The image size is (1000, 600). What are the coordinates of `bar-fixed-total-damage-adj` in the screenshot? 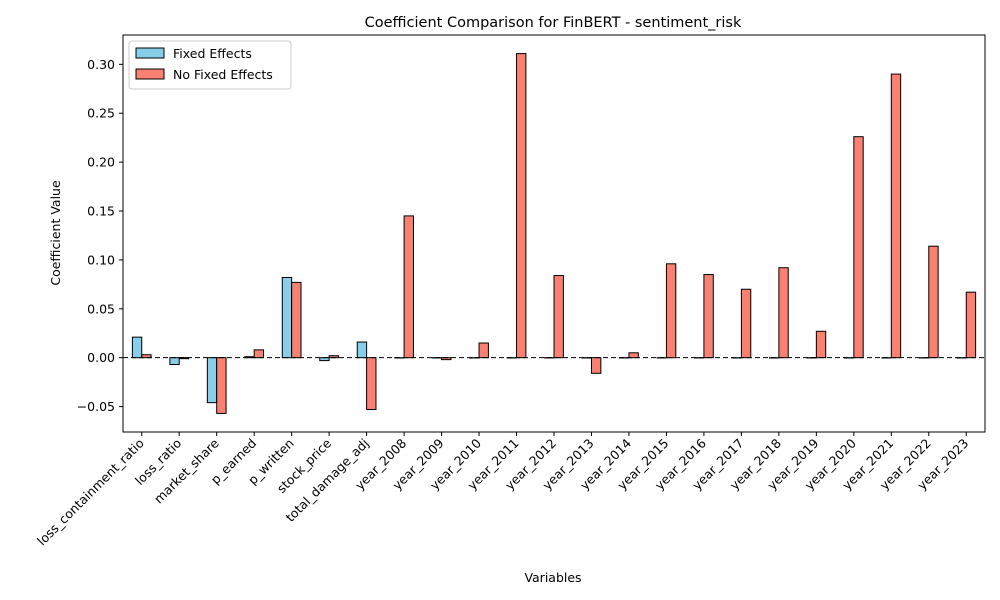 It's located at (362, 350).